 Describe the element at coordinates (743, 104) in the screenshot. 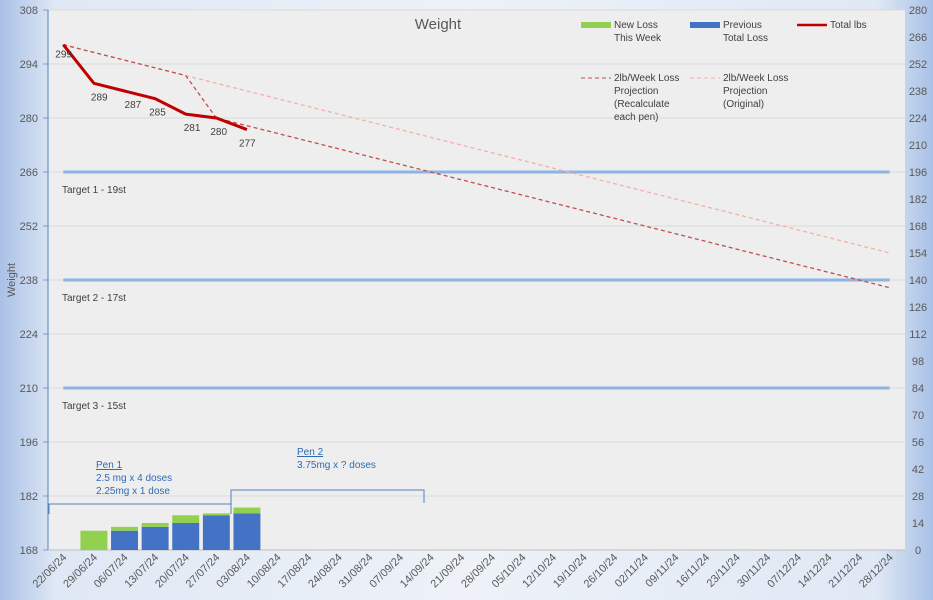

I see `legend-label-original: (Original)` at that location.